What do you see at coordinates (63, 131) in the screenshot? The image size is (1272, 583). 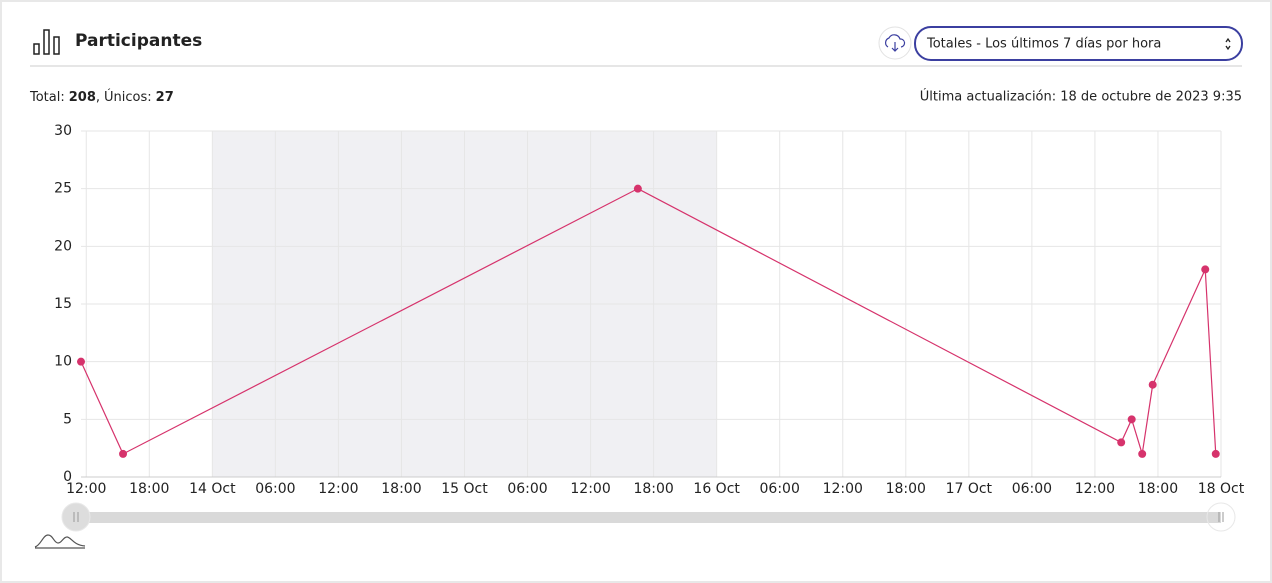 I see `y-tick-label: 30` at bounding box center [63, 131].